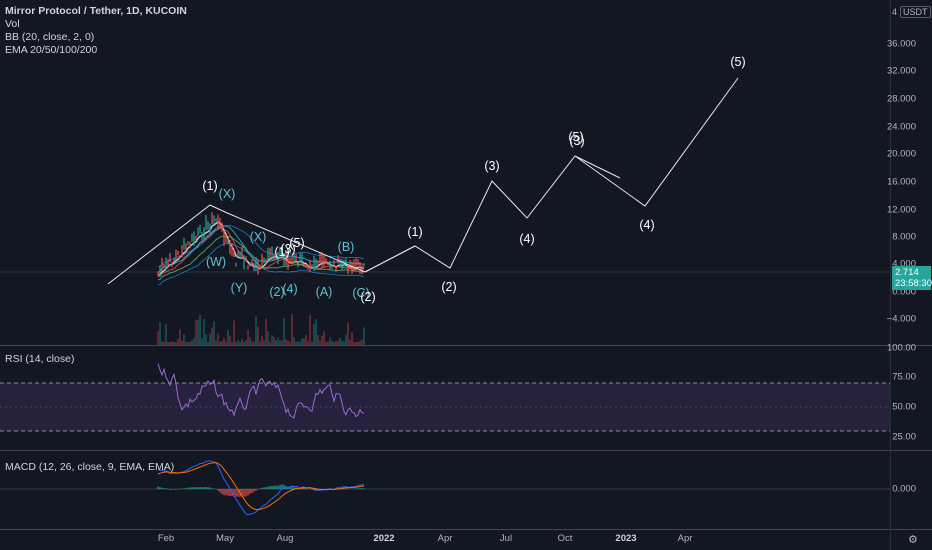 The width and height of the screenshot is (932, 550). What do you see at coordinates (96, 11) in the screenshot?
I see `symbol-title: Mirror Protocol / Tether, 1D, KUCOIN` at bounding box center [96, 11].